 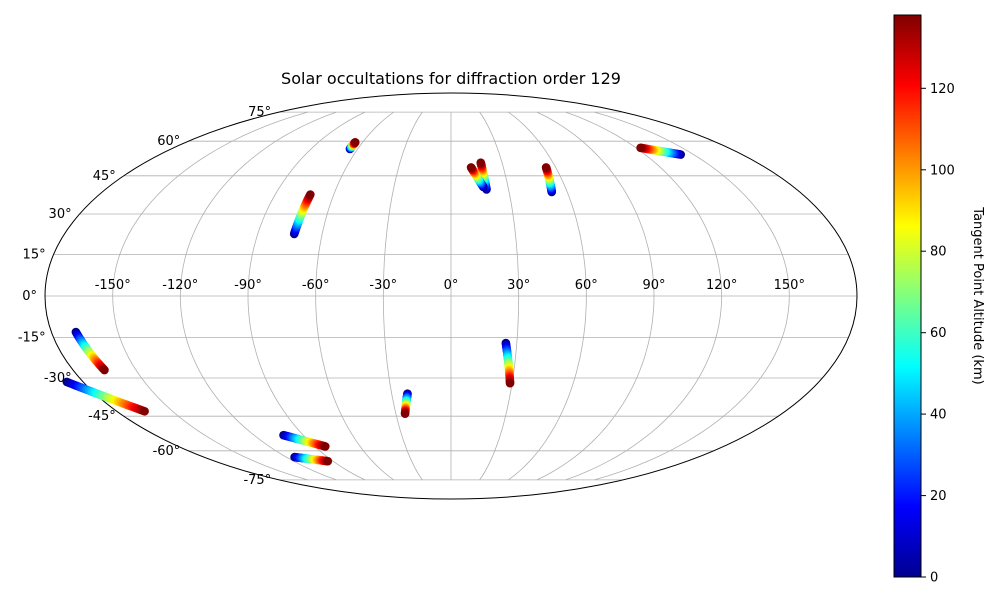 What do you see at coordinates (167, 451) in the screenshot?
I see `latitude-tick-label: -60°` at bounding box center [167, 451].